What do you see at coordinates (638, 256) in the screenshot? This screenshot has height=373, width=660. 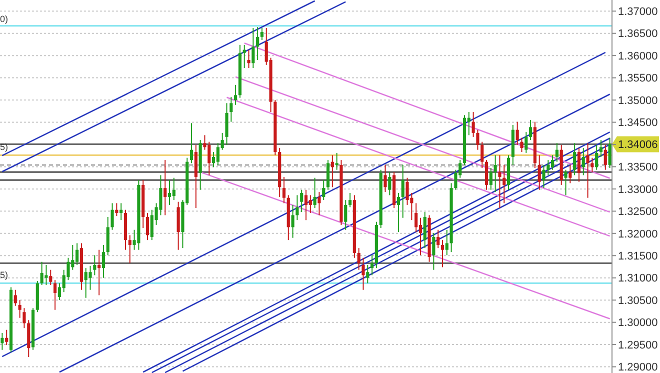 I see `y-tick-label: 1.31500` at bounding box center [638, 256].